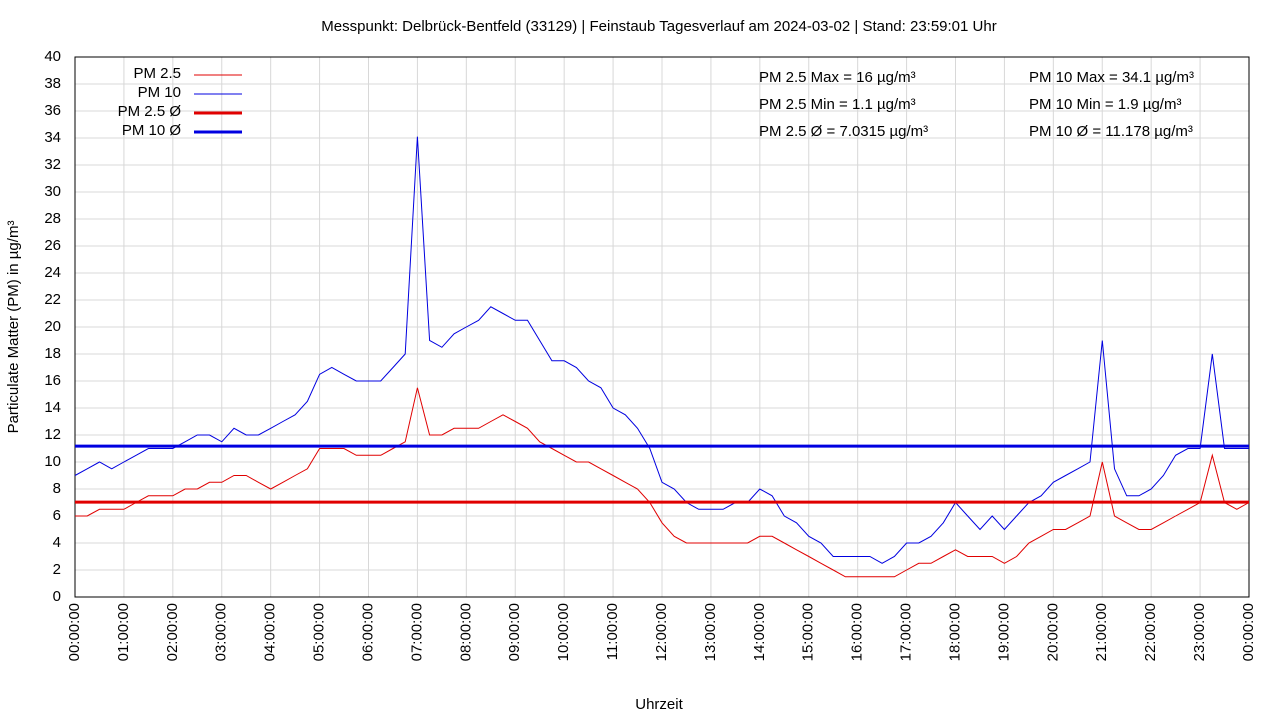  I want to click on y-tick-label: 24, so click(52, 272).